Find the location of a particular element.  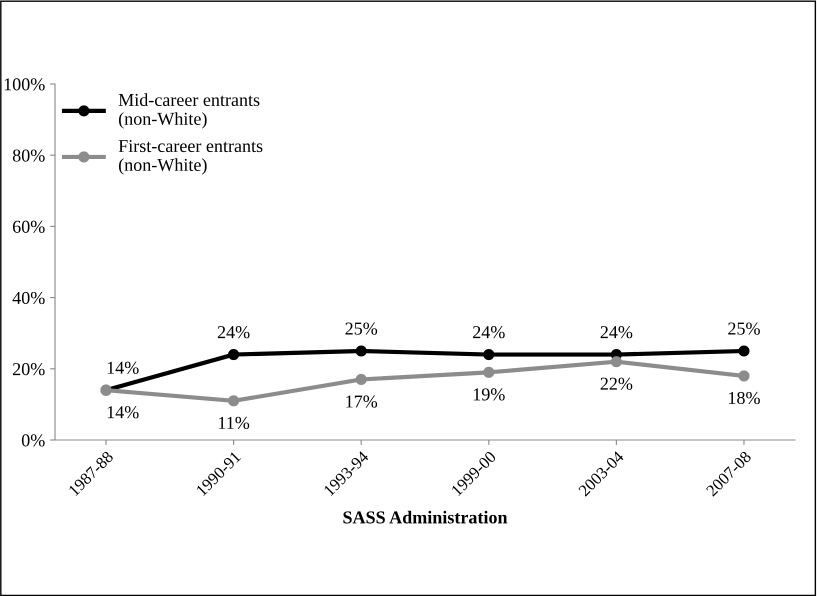

data-label: 22% is located at coordinates (616, 384).